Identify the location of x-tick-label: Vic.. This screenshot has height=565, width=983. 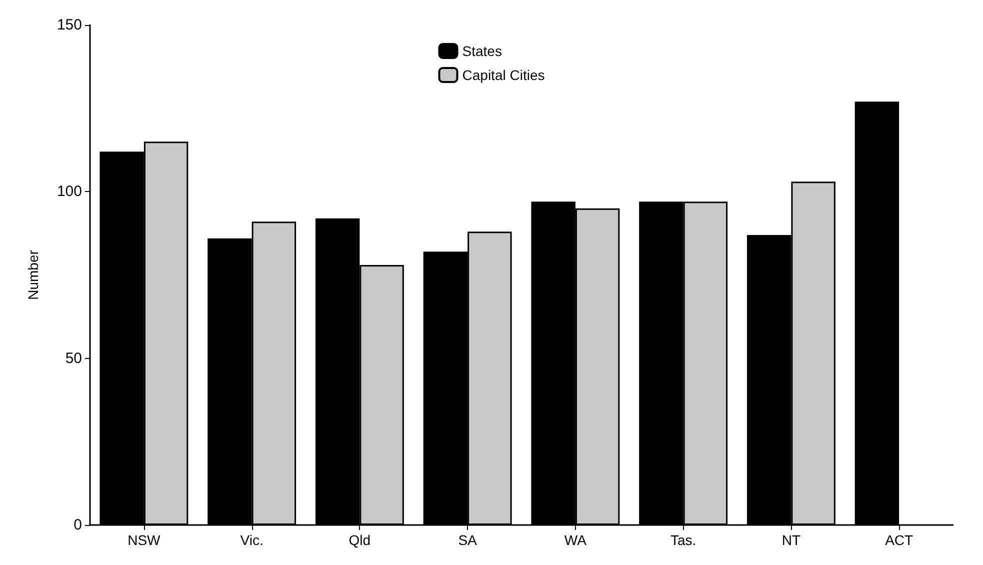
(252, 540).